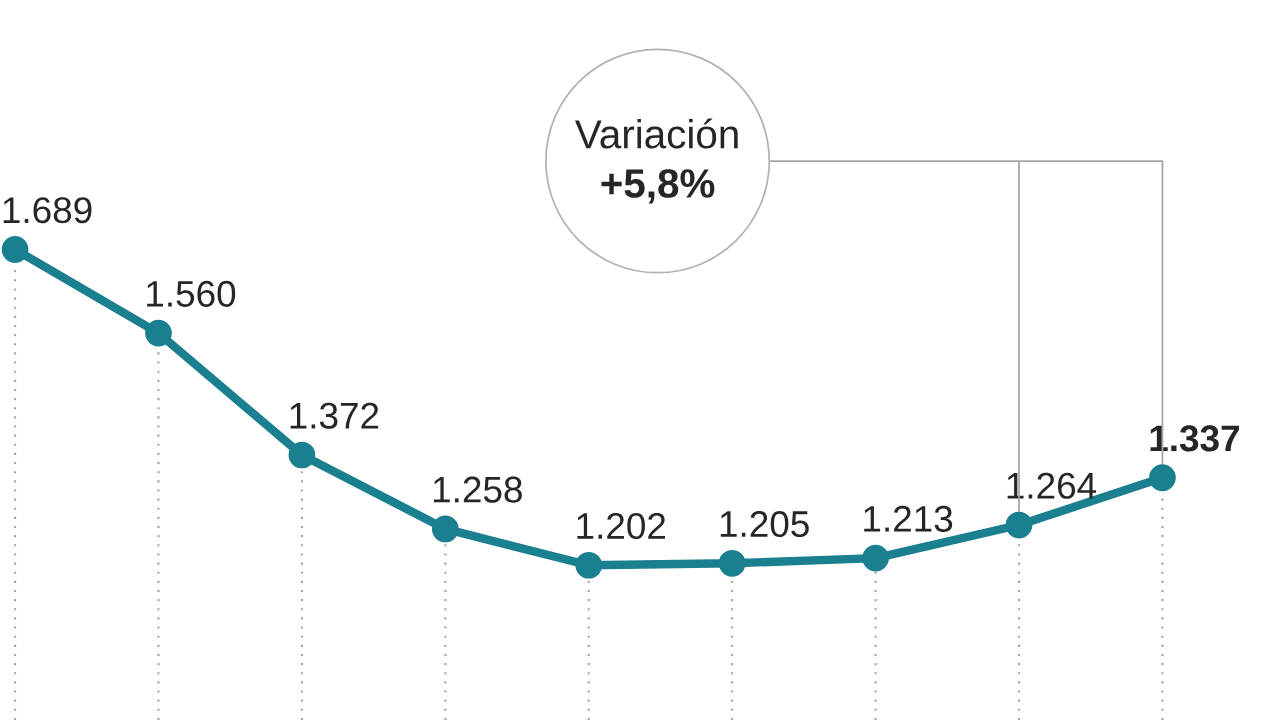 This screenshot has width=1280, height=720. I want to click on data-label: 1.258, so click(477, 489).